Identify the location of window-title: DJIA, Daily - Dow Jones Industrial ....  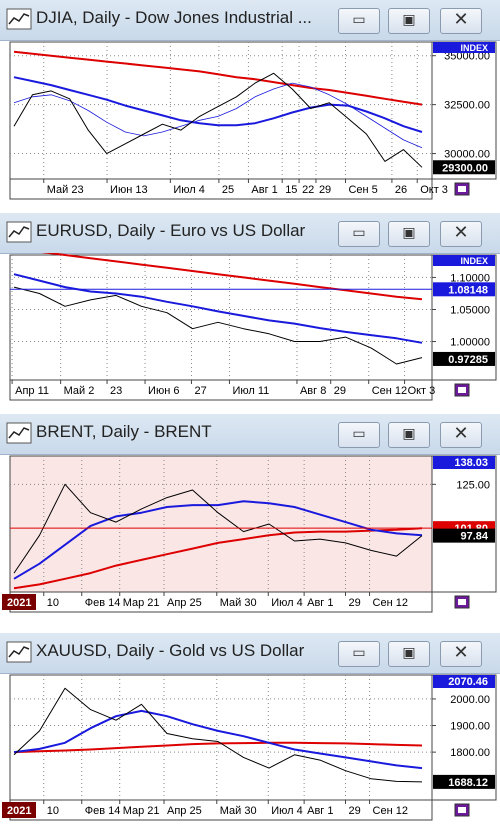
(174, 17).